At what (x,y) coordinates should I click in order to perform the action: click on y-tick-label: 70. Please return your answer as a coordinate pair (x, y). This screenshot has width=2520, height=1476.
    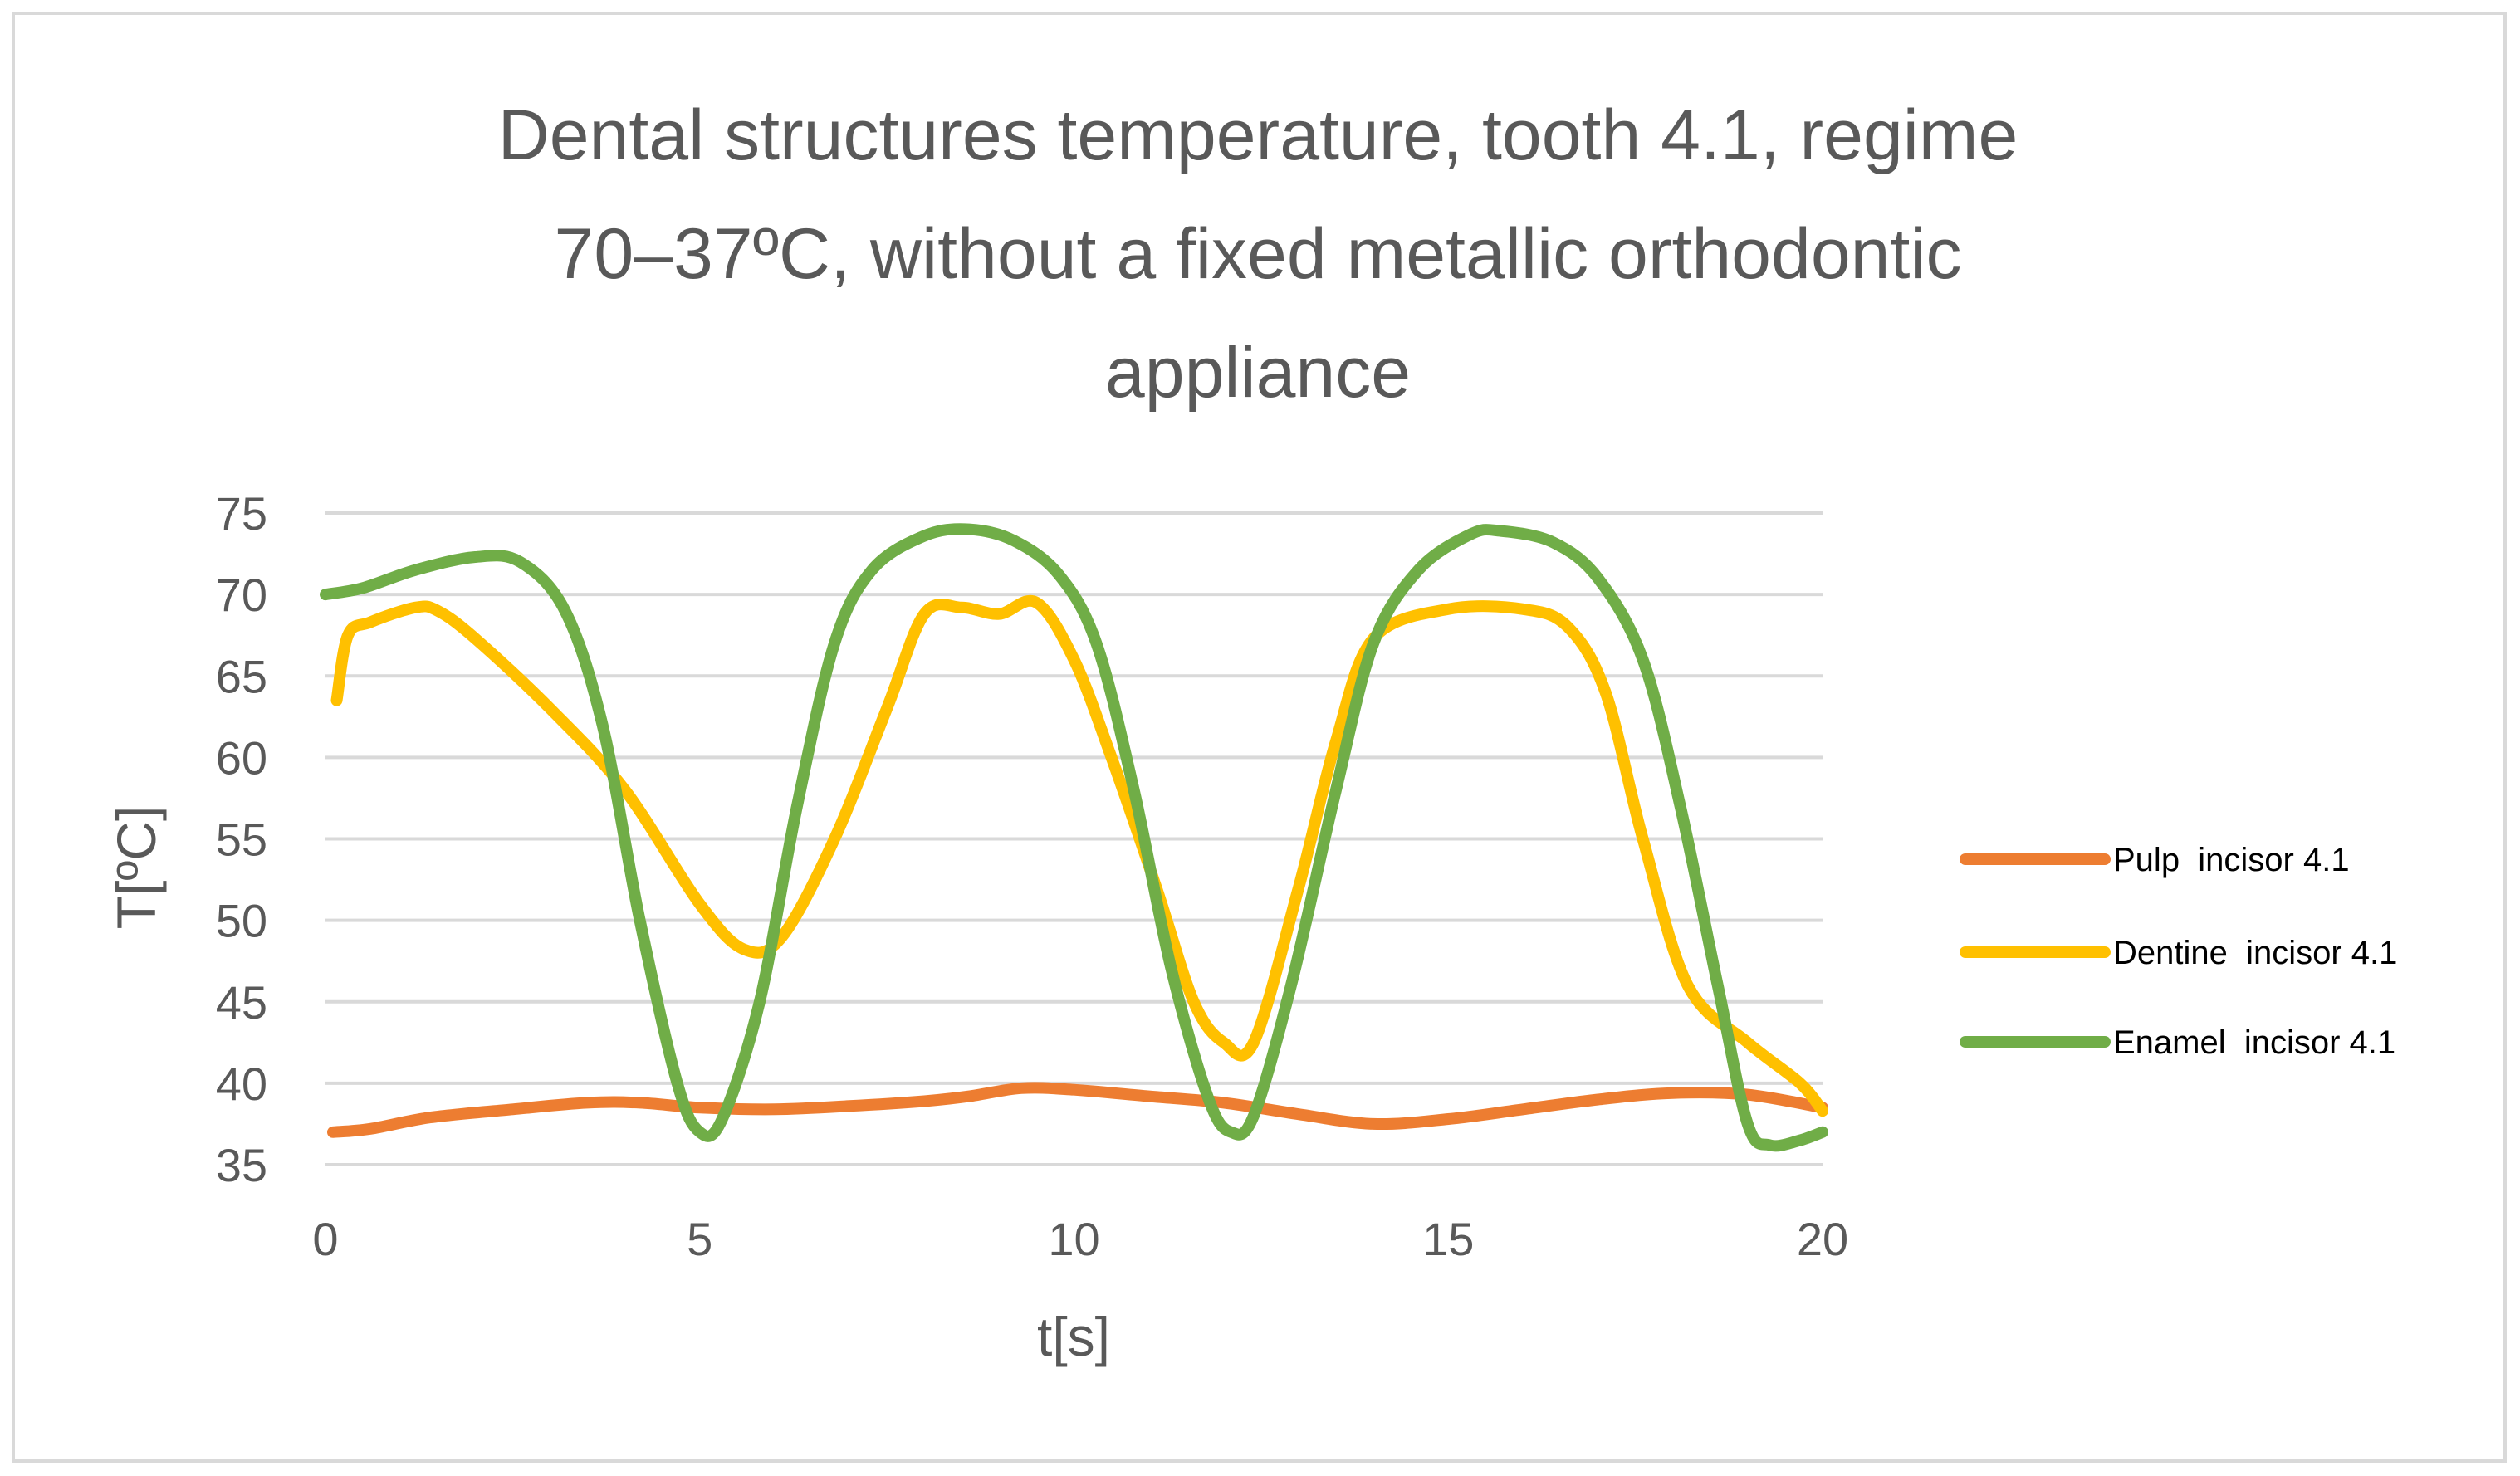
    Looking at the image, I should click on (241, 595).